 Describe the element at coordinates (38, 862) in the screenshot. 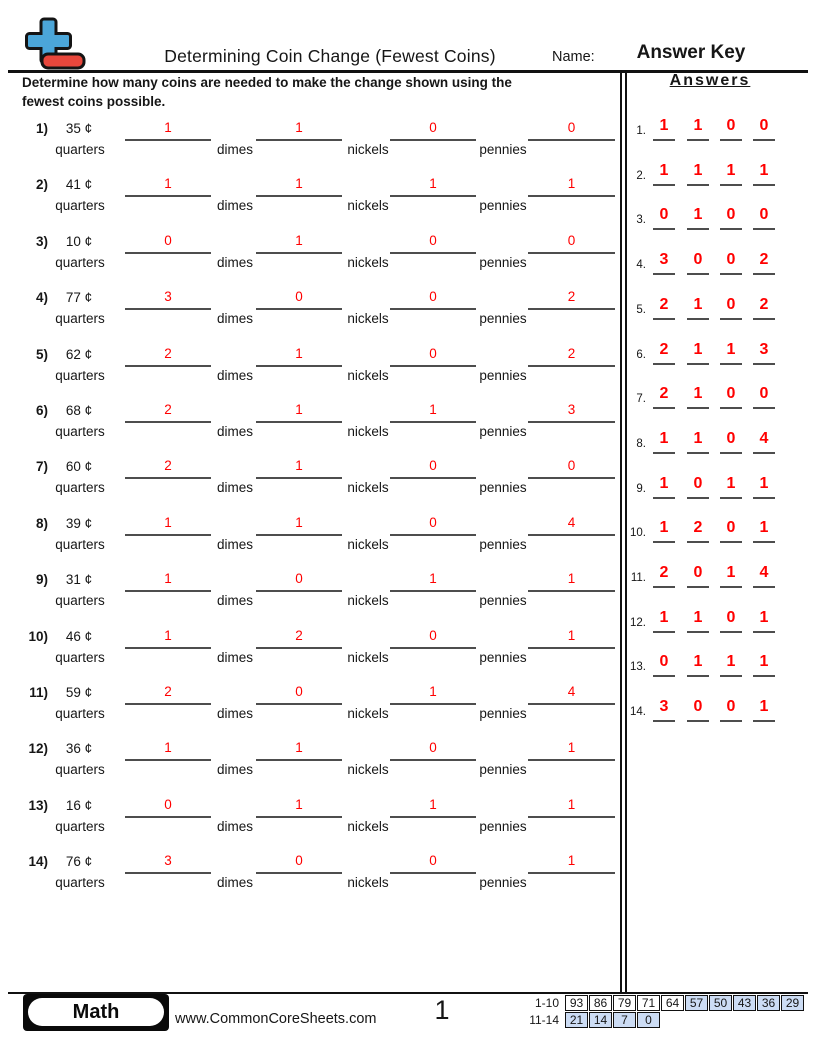

I see `problem-number: 14)` at that location.